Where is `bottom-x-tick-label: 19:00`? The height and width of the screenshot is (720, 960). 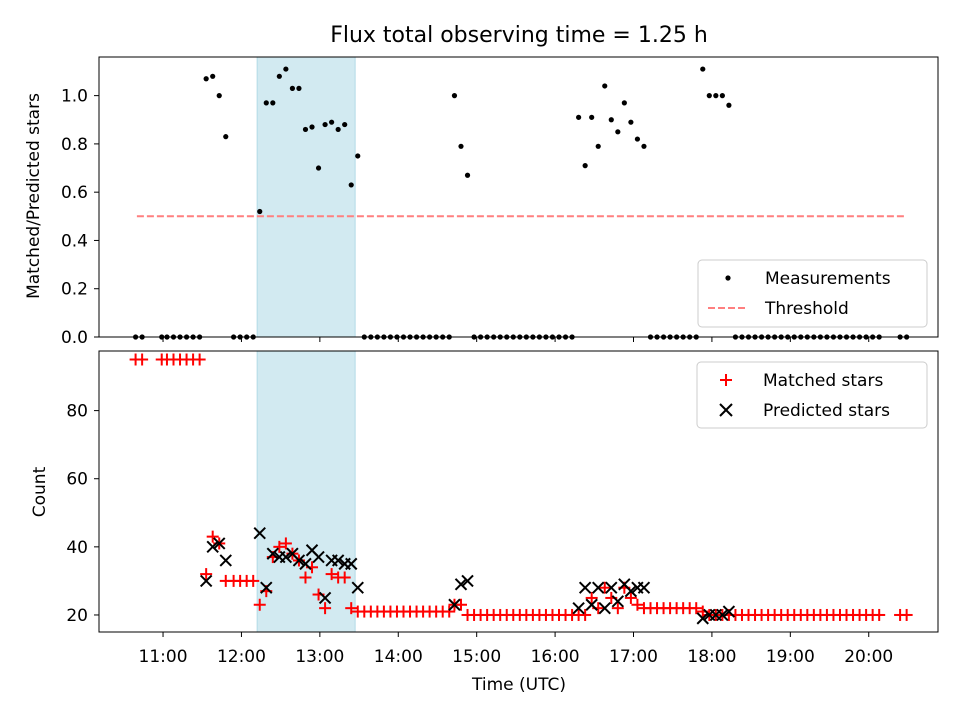 bottom-x-tick-label: 19:00 is located at coordinates (790, 657).